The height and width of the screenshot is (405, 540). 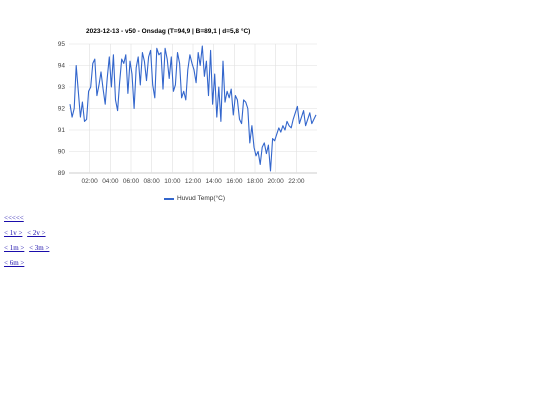 What do you see at coordinates (90, 181) in the screenshot?
I see `x-tick-label: 02:00` at bounding box center [90, 181].